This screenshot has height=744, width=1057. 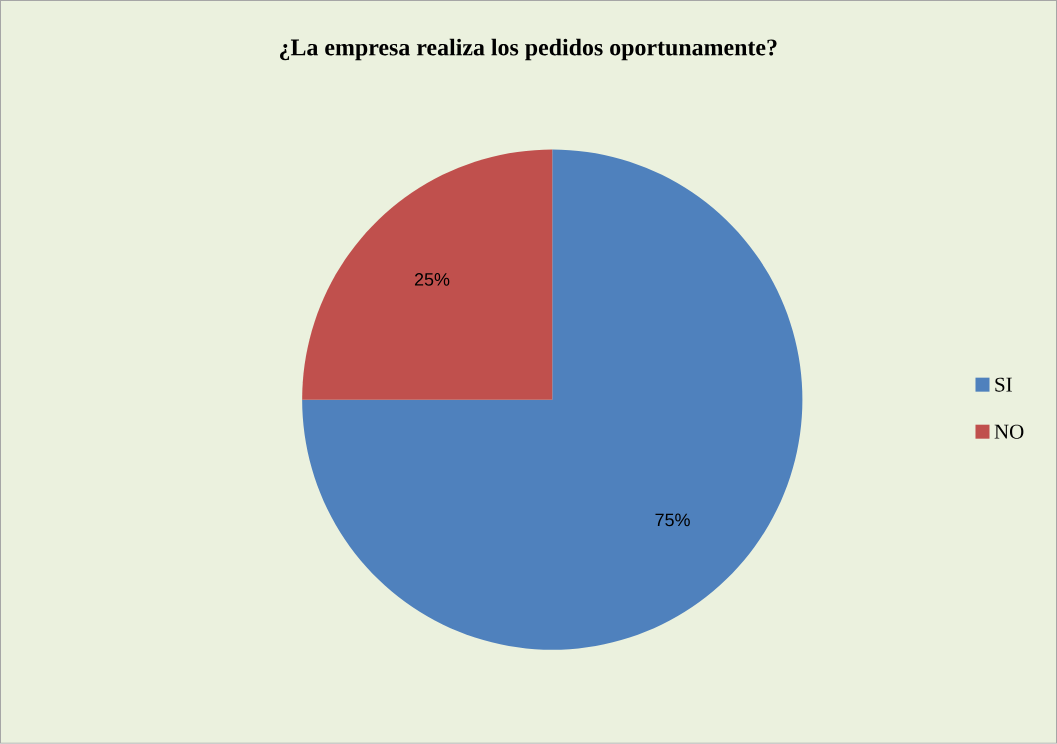 What do you see at coordinates (1003, 384) in the screenshot?
I see `legend-label: SI` at bounding box center [1003, 384].